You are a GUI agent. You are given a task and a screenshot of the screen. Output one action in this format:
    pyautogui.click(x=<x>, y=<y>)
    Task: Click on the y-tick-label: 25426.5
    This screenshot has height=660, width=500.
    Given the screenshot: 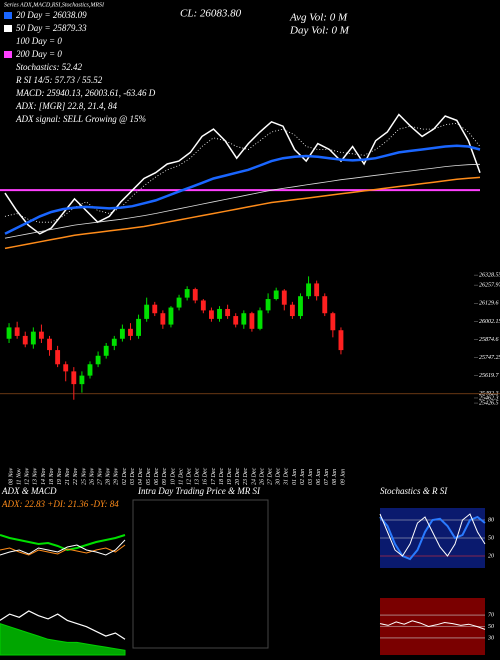 What is the action you would take?
    pyautogui.click(x=489, y=402)
    